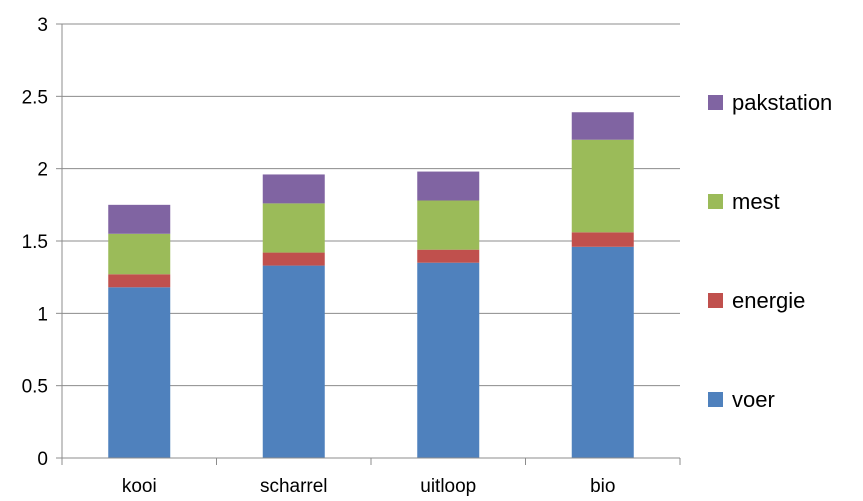  I want to click on bar-mest-scharrel, so click(293, 228).